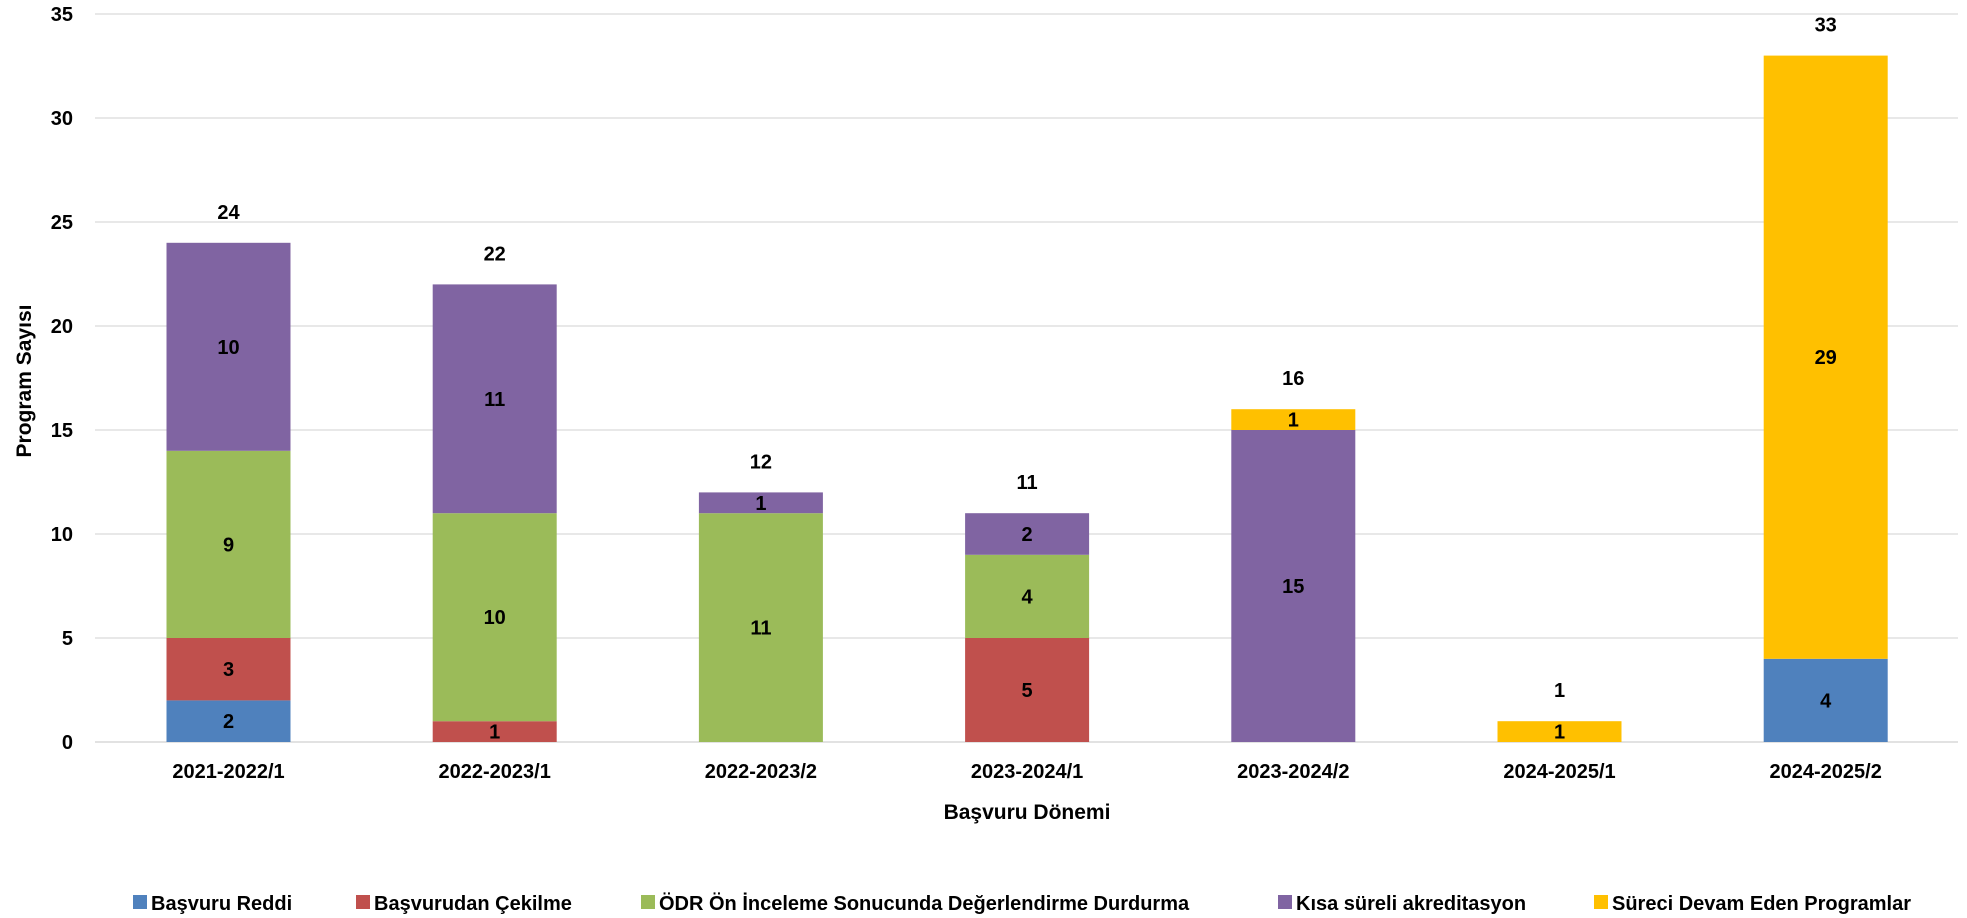 The image size is (1967, 918). What do you see at coordinates (1411, 904) in the screenshot?
I see `legend-label: Kısa süreli akreditasyon` at bounding box center [1411, 904].